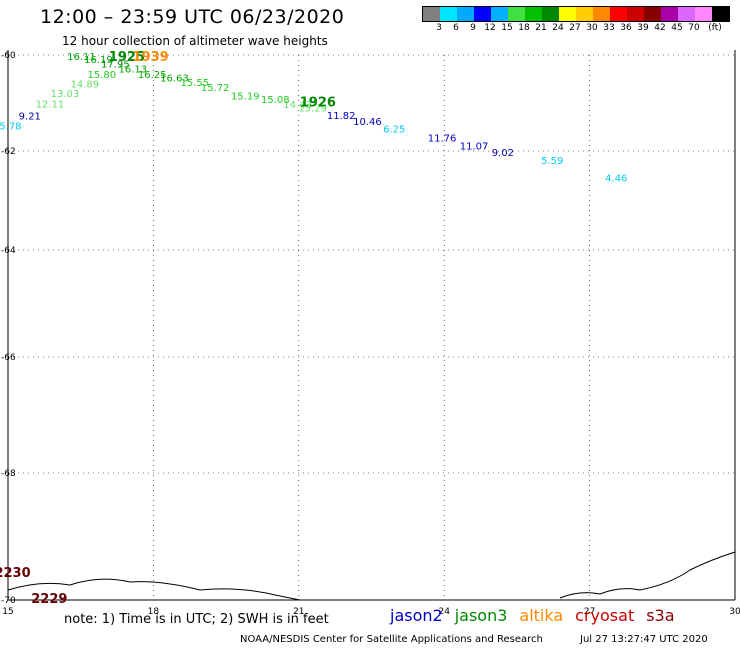 The image size is (740, 650). Describe the element at coordinates (609, 28) in the screenshot. I see `color-scale-tick: 33` at that location.